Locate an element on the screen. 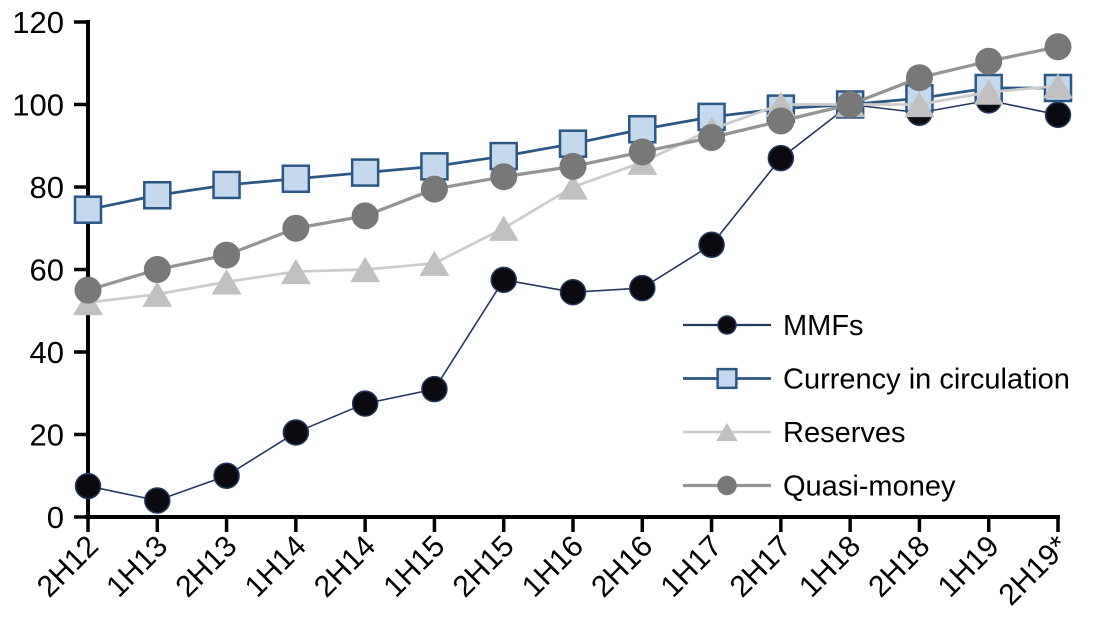 The width and height of the screenshot is (1119, 640). legend-item-currency-in-circulation: Currency in circulation is located at coordinates (876, 380).